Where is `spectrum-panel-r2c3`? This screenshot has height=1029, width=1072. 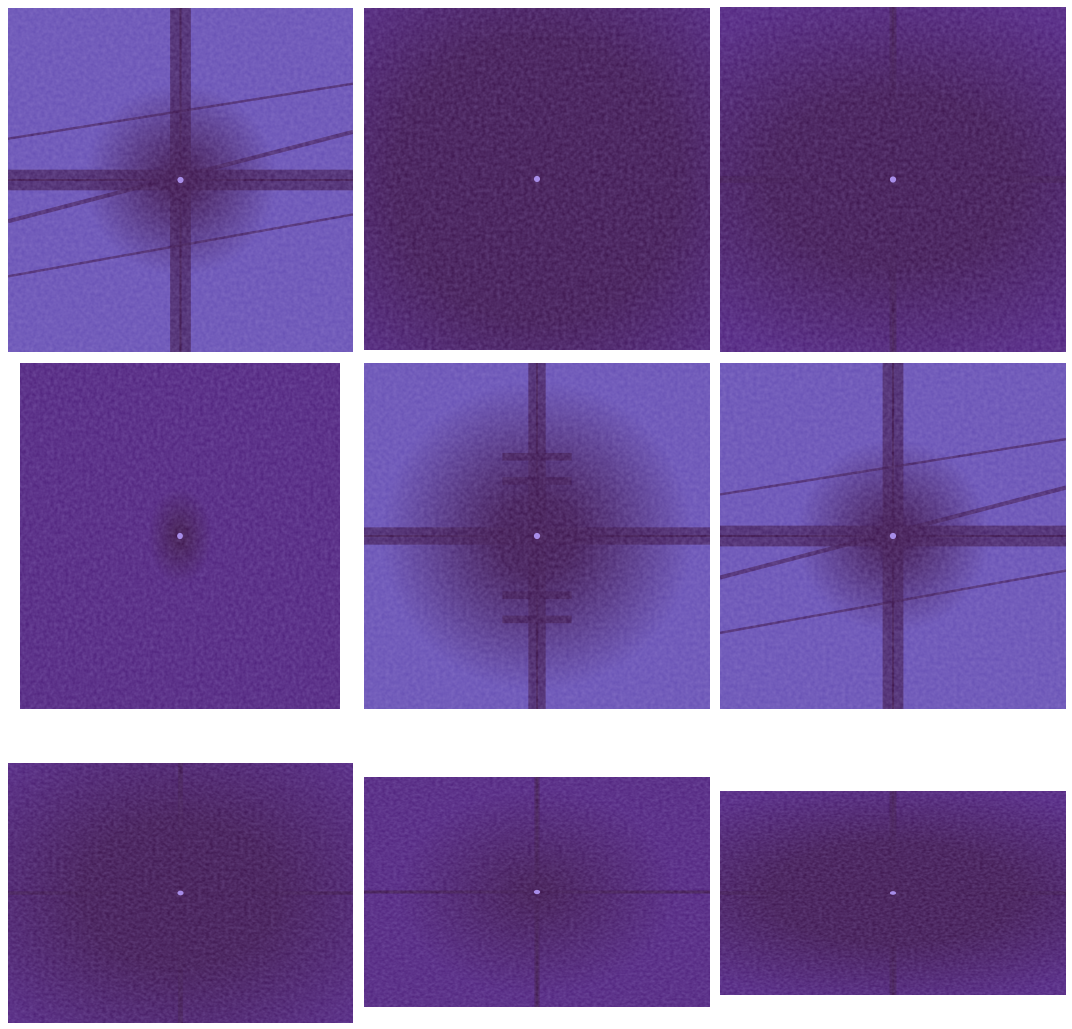 spectrum-panel-r2c3 is located at coordinates (893, 536).